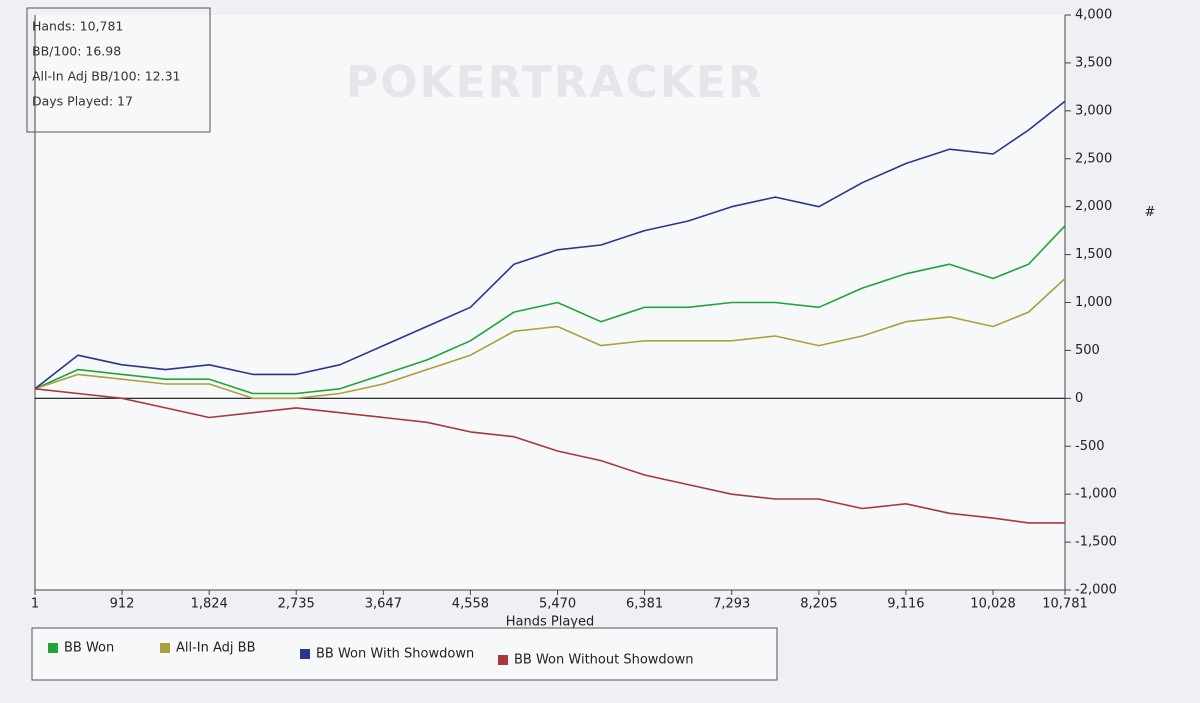 Image resolution: width=1200 pixels, height=703 pixels. What do you see at coordinates (395, 654) in the screenshot?
I see `legend-label: BB Won With Showdown` at bounding box center [395, 654].